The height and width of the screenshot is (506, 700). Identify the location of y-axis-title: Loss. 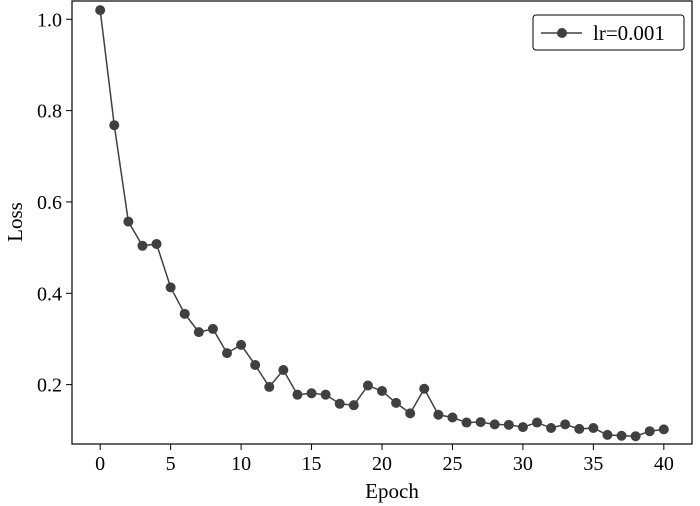
(15, 222).